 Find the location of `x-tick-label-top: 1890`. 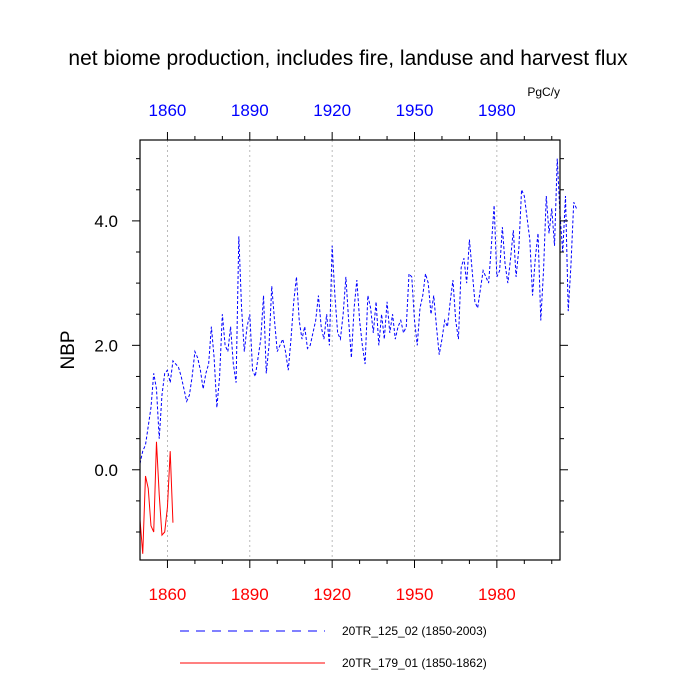

x-tick-label-top: 1890 is located at coordinates (250, 110).